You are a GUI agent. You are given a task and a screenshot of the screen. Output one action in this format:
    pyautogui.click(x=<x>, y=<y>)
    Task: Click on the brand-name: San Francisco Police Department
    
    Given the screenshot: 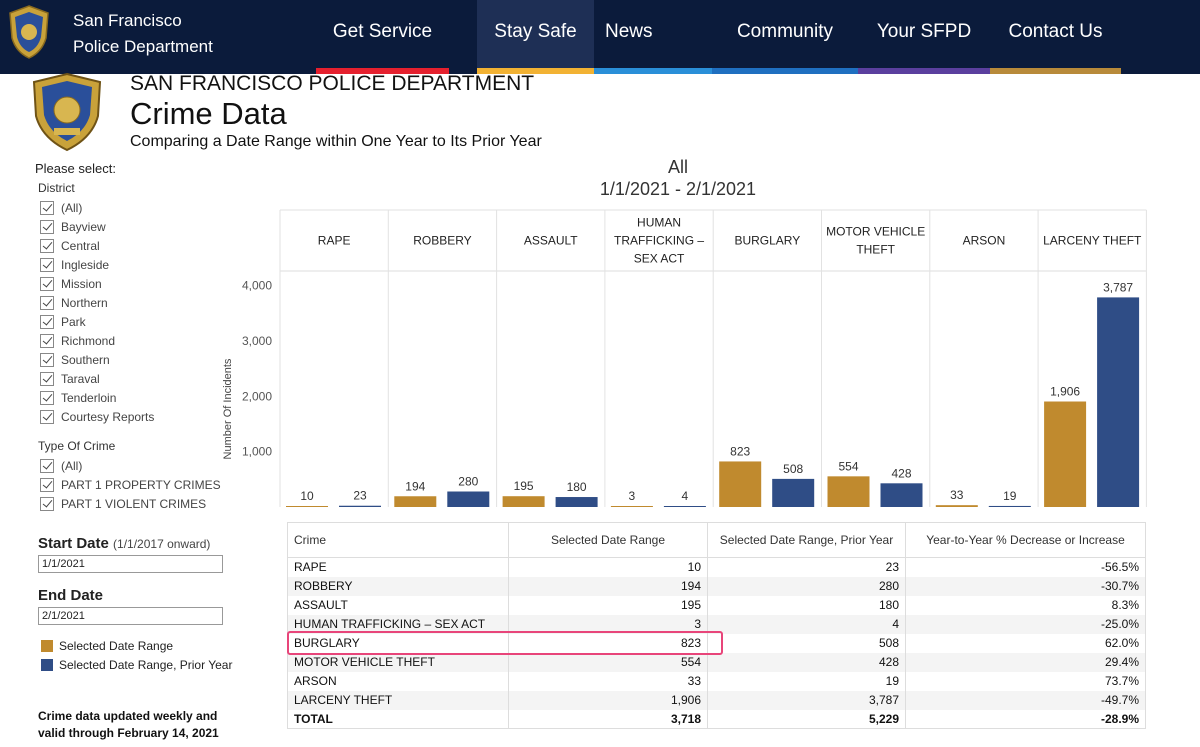 What is the action you would take?
    pyautogui.click(x=143, y=34)
    